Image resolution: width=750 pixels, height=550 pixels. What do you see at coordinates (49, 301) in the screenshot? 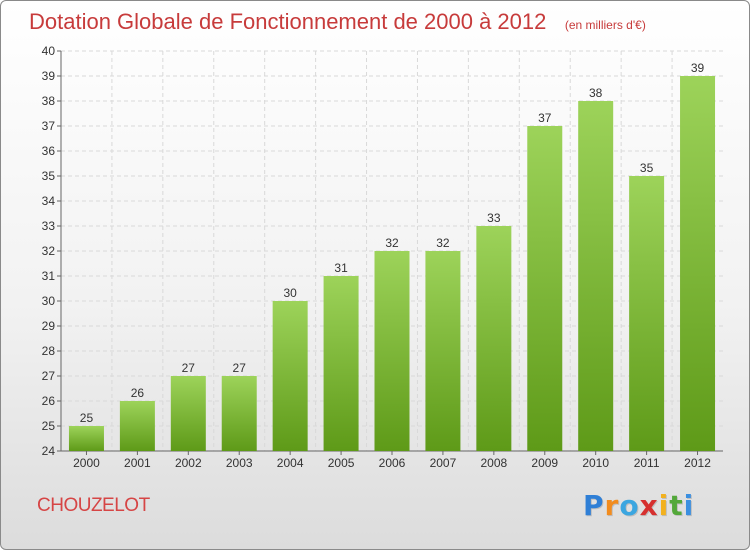
I see `y-tick-label: 30` at bounding box center [49, 301].